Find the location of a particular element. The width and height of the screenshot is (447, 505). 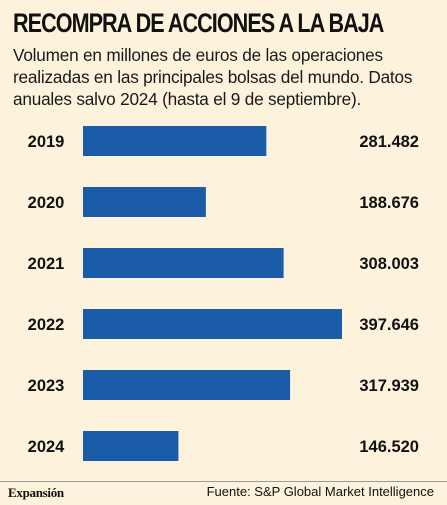

value-label-2024: 146.520 is located at coordinates (389, 447).